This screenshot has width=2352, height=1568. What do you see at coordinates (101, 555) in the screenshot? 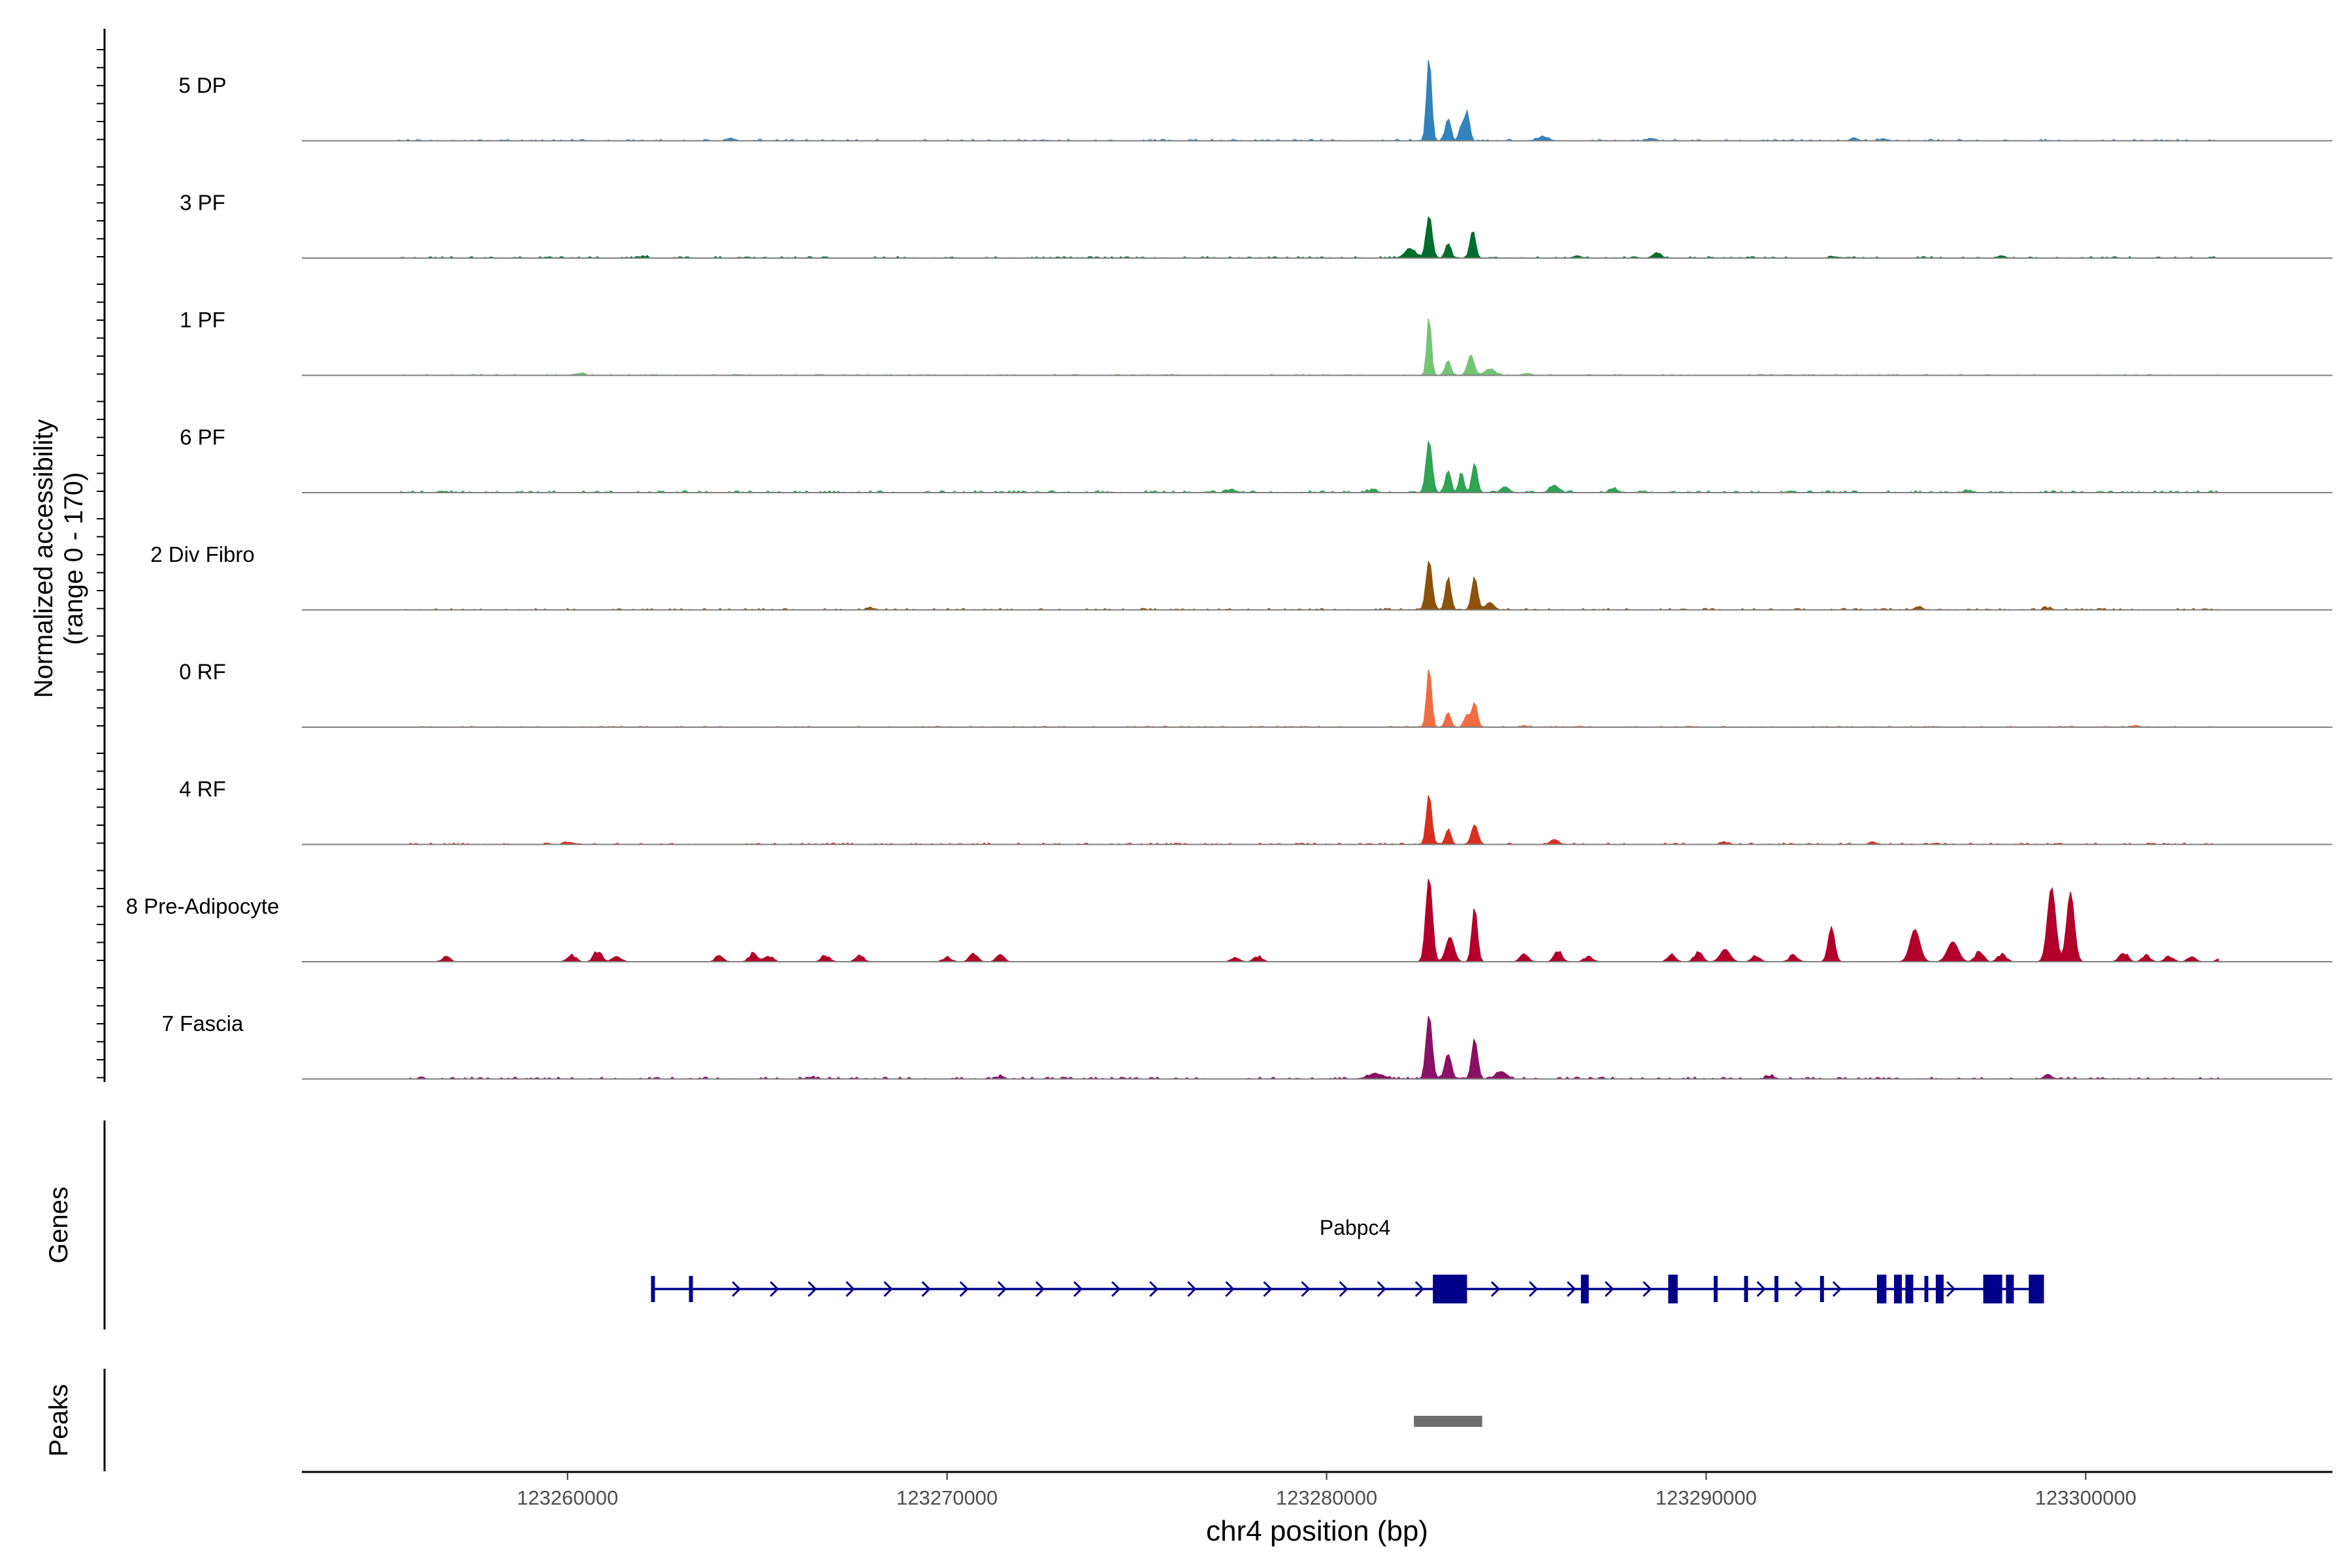
I see `accessibility-y-axis` at bounding box center [101, 555].